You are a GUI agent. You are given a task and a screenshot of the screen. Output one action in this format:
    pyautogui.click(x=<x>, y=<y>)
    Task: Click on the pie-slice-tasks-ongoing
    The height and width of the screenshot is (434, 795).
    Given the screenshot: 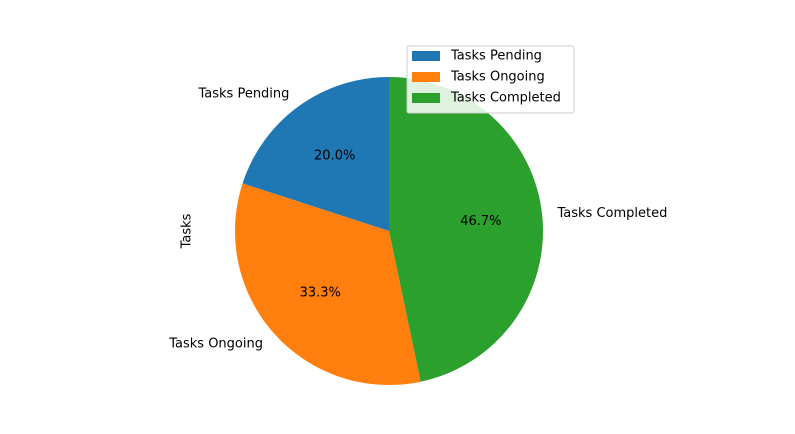 What is the action you would take?
    pyautogui.click(x=328, y=284)
    